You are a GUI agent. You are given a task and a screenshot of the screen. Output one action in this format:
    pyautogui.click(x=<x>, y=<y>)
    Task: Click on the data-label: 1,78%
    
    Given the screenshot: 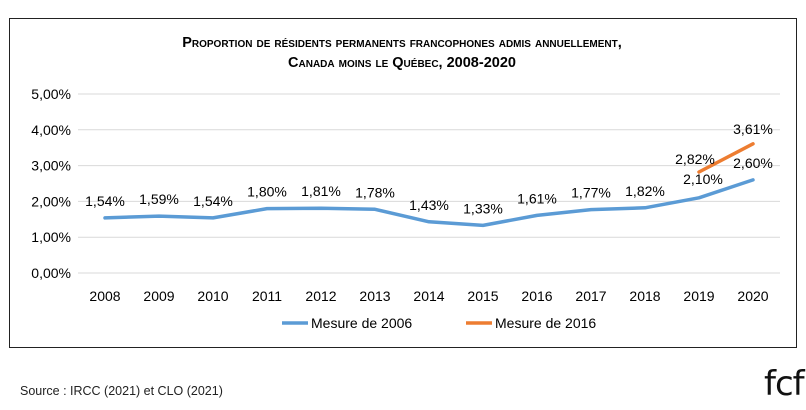 What is the action you would take?
    pyautogui.click(x=375, y=192)
    